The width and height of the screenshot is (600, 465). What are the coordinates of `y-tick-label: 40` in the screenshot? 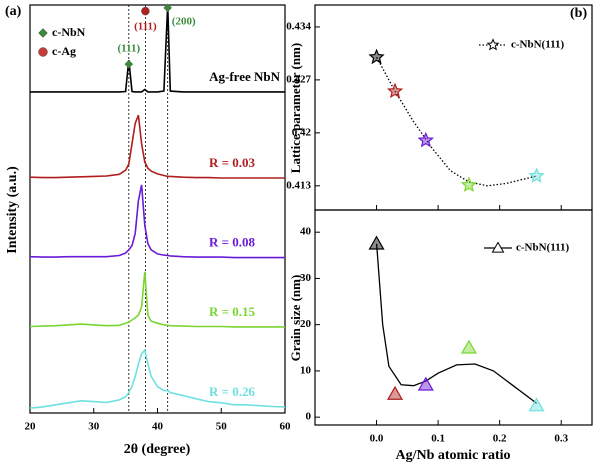 It's located at (306, 232).